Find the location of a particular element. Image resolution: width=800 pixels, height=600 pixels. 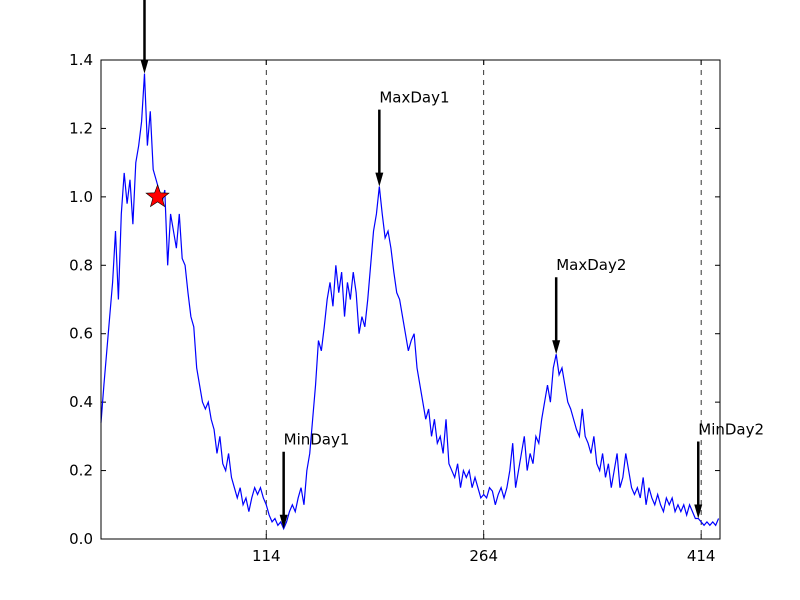

annotation-label: MaxDay1 is located at coordinates (414, 98).